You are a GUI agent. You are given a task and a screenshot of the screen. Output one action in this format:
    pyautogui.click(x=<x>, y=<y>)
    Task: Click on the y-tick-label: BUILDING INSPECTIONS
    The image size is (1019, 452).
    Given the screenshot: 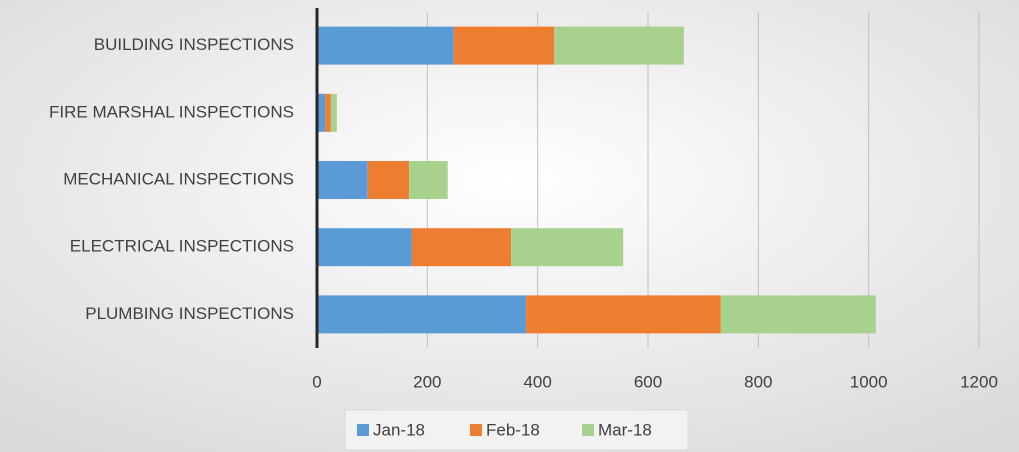 What is the action you would take?
    pyautogui.click(x=194, y=44)
    